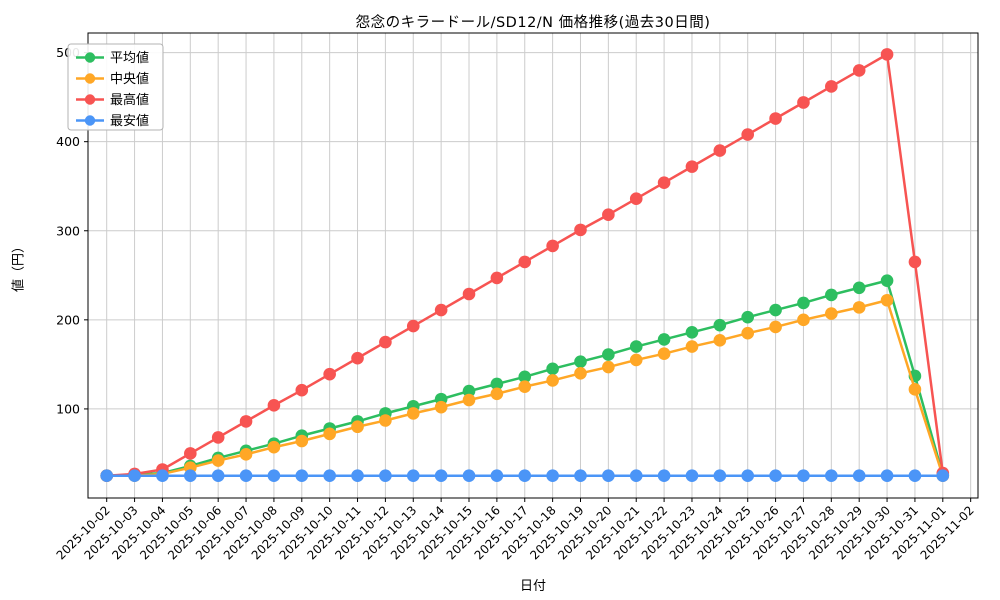 This screenshot has height=600, width=1000. Describe the element at coordinates (68, 408) in the screenshot. I see `y-tick-label: 100` at that location.